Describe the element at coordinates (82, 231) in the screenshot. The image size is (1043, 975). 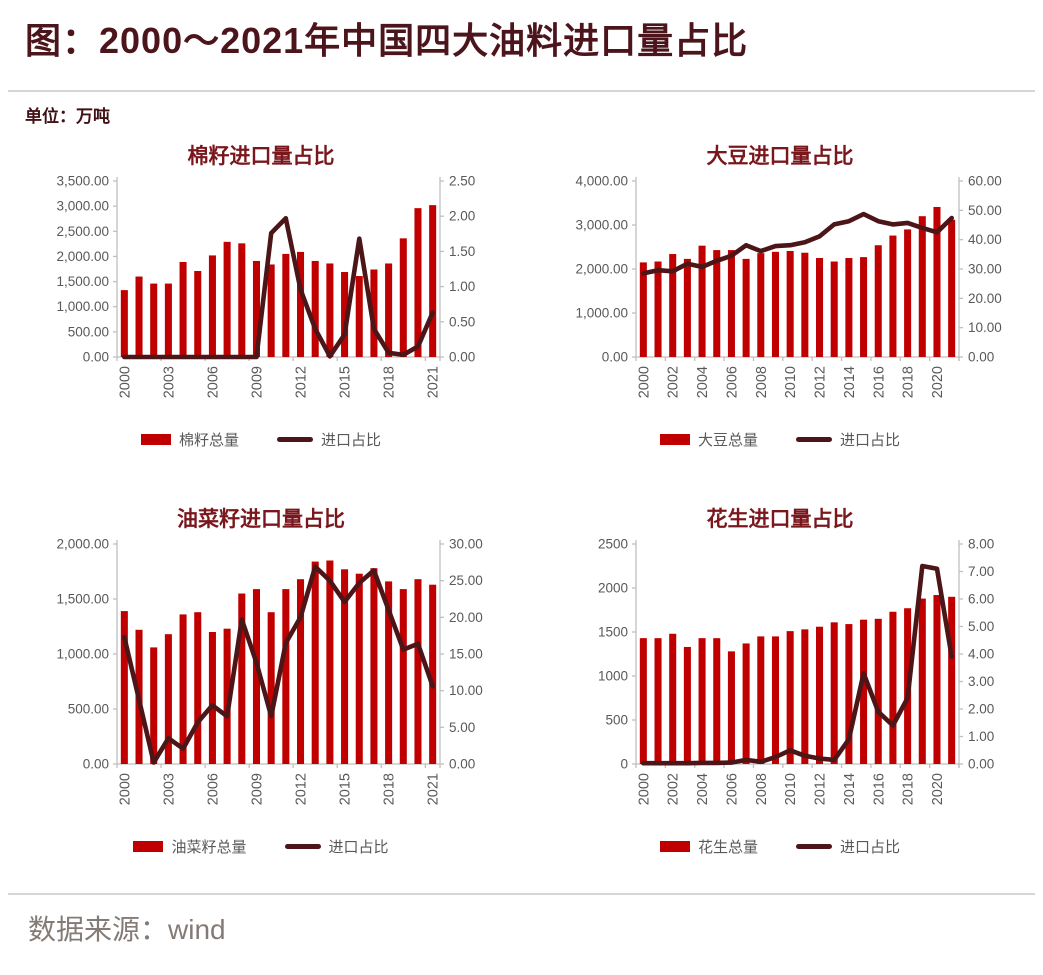
I see `svg-text: 2,500.00` at that location.